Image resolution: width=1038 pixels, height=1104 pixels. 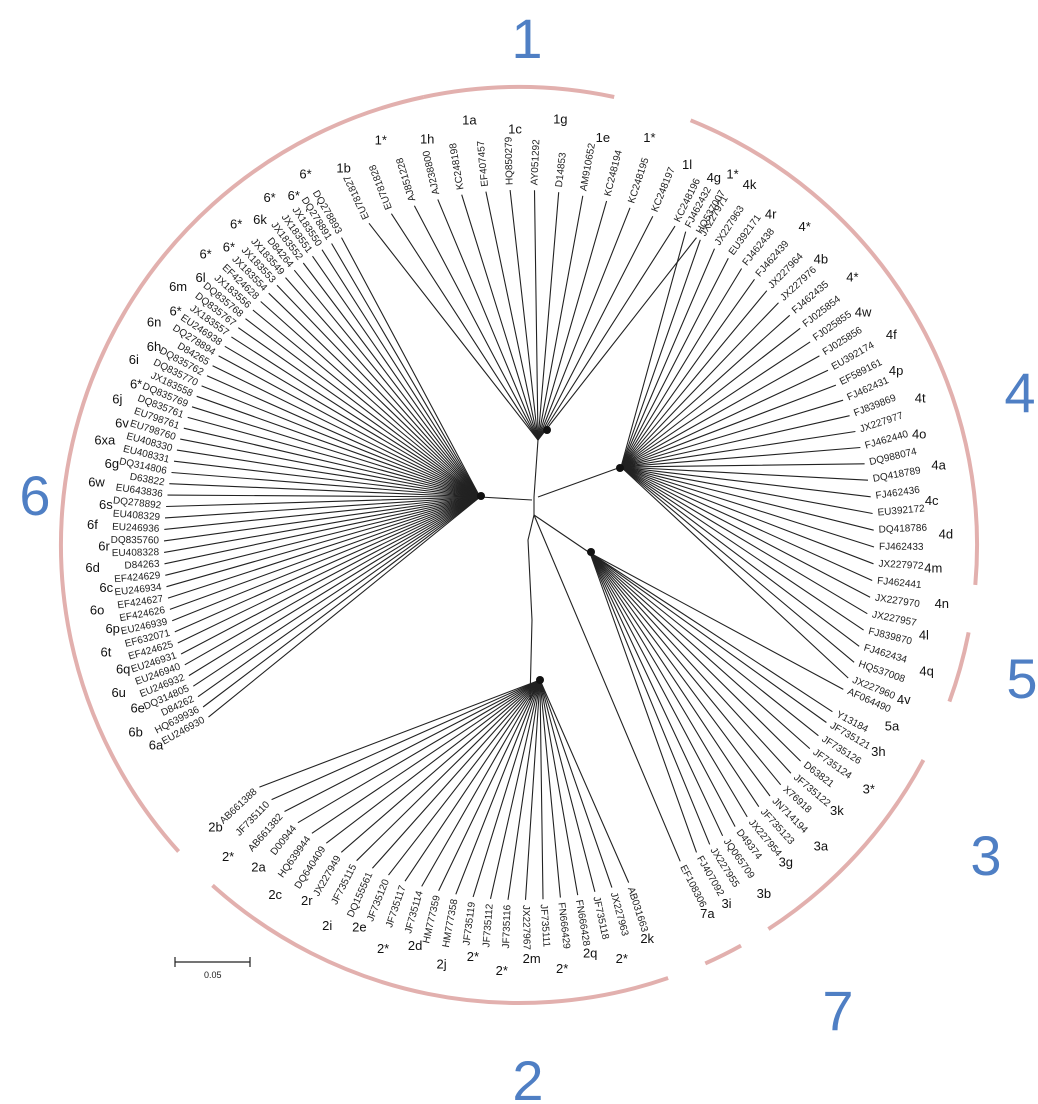 What do you see at coordinates (414, 911) in the screenshot?
I see `accession-label: JF735114` at bounding box center [414, 911].